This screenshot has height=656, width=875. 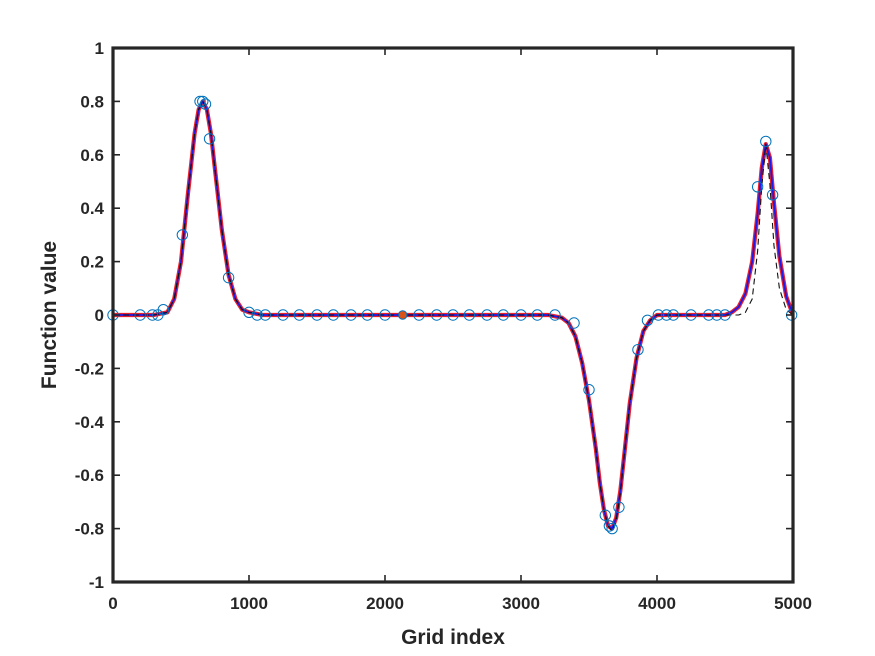 What do you see at coordinates (657, 603) in the screenshot?
I see `x-tick-label: 4000` at bounding box center [657, 603].